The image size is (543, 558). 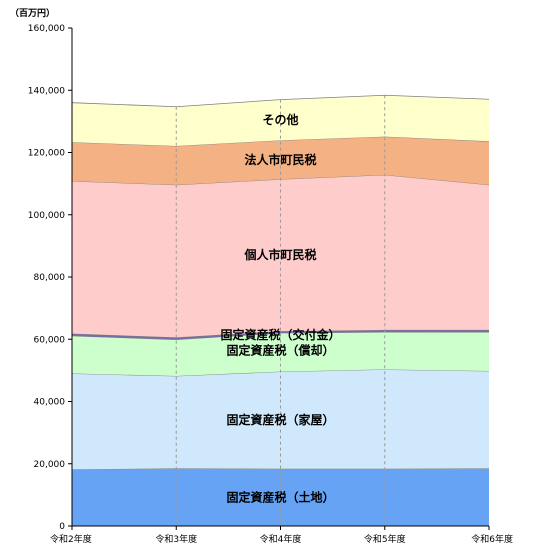 What do you see at coordinates (176, 539) in the screenshot?
I see `x-tick-label: 令和3年度` at bounding box center [176, 539].